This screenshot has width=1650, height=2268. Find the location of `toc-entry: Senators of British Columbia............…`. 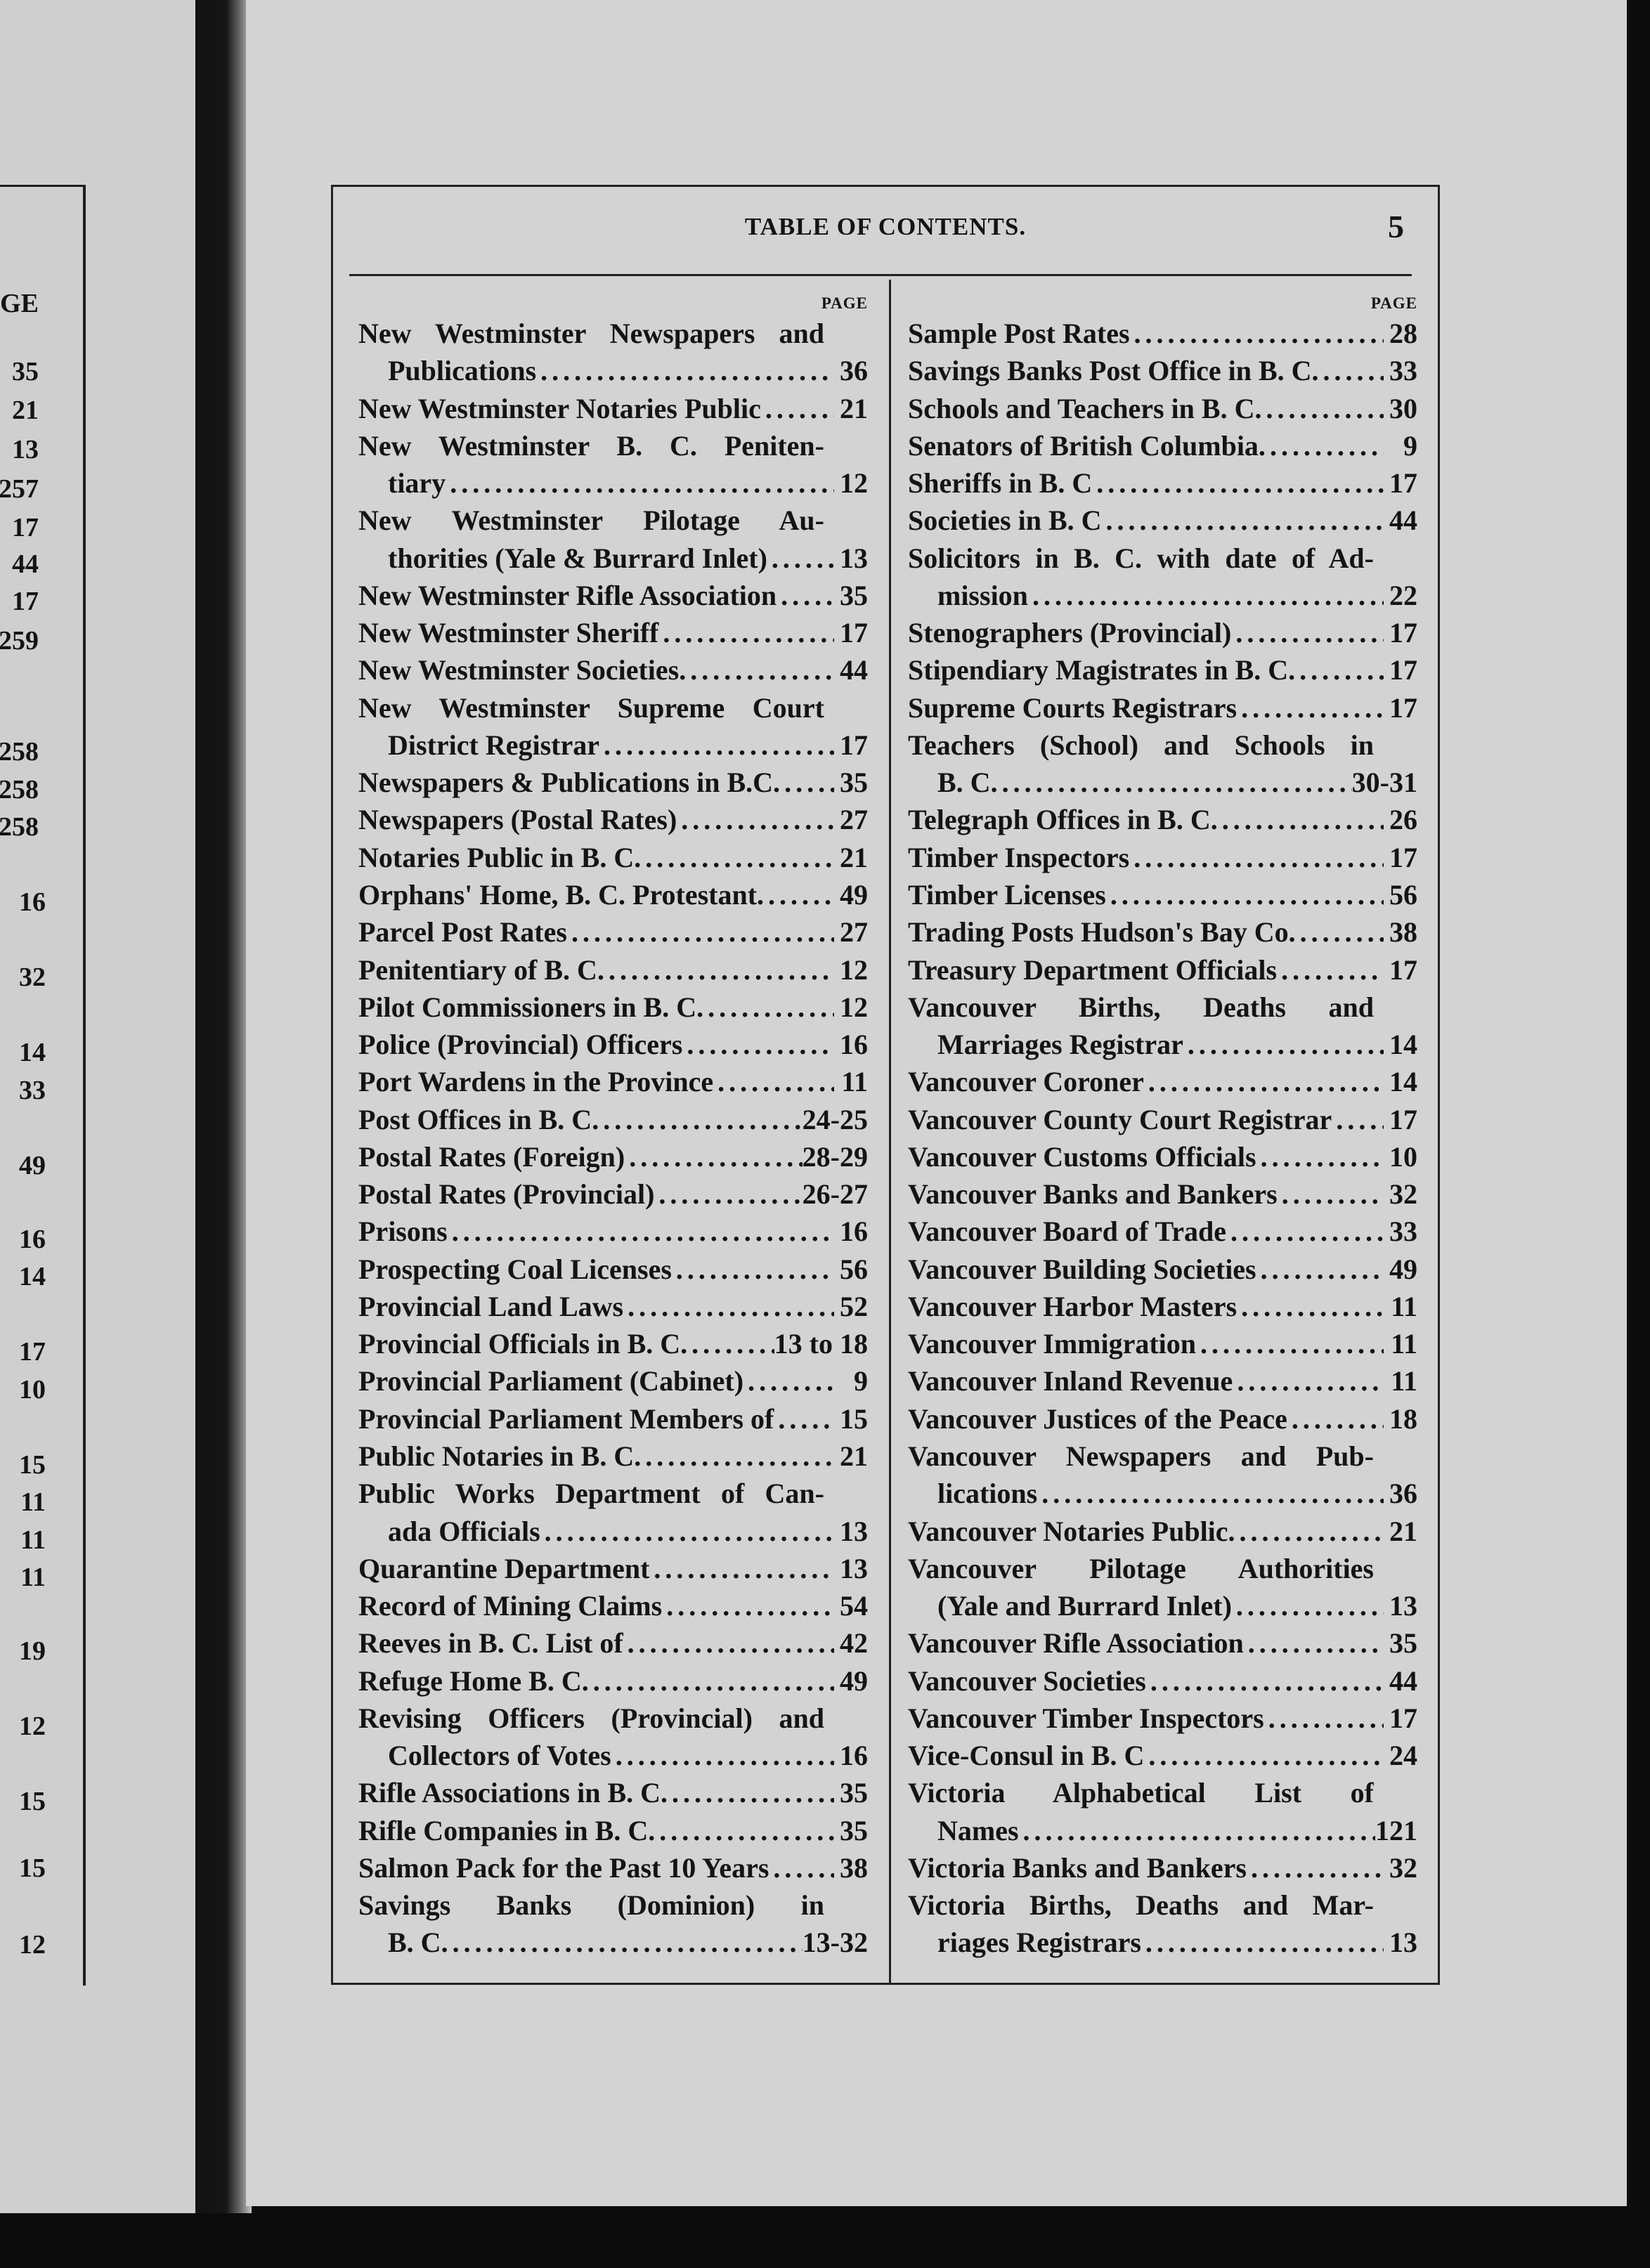

toc-entry: Senators of British Columbia............… is located at coordinates (1162, 445).